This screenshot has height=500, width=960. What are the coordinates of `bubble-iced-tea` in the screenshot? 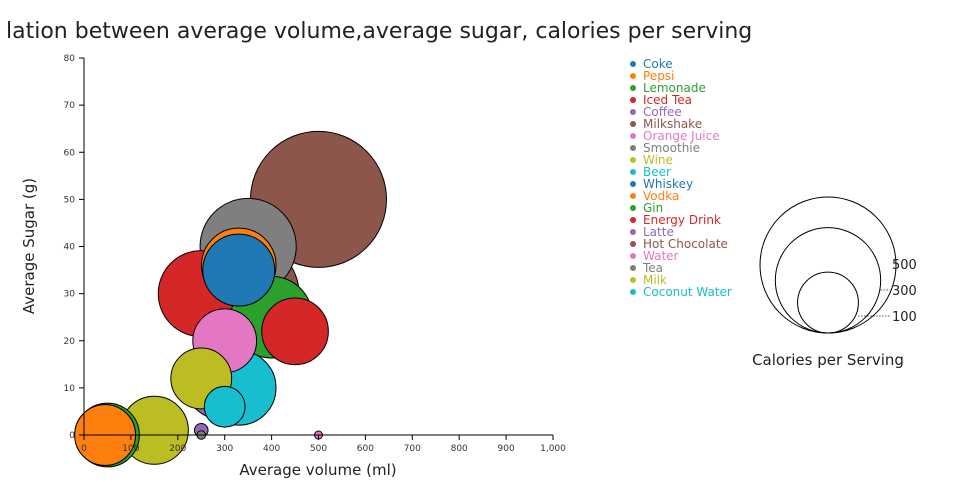 It's located at (295, 331).